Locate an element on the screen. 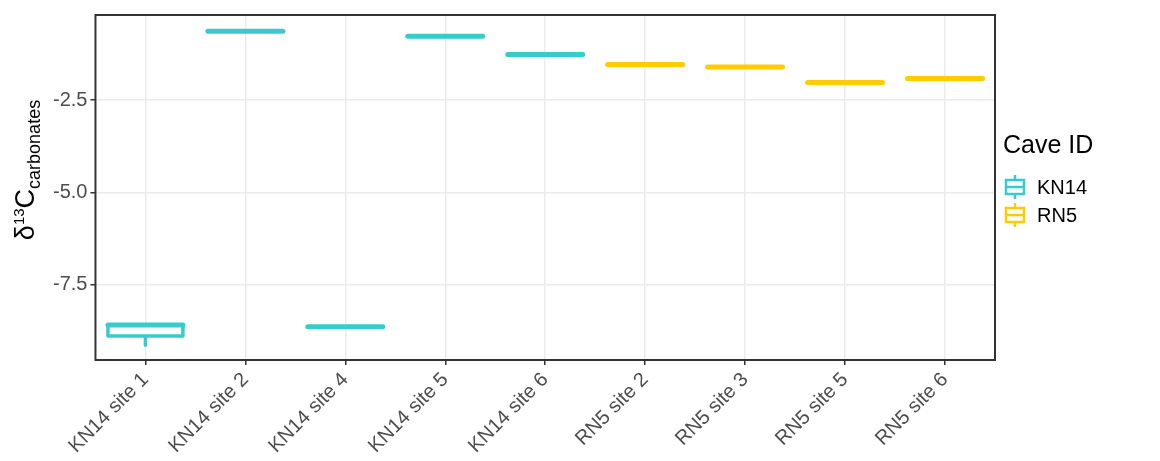 The width and height of the screenshot is (1160, 461). legend-label: KN14 is located at coordinates (1062, 187).